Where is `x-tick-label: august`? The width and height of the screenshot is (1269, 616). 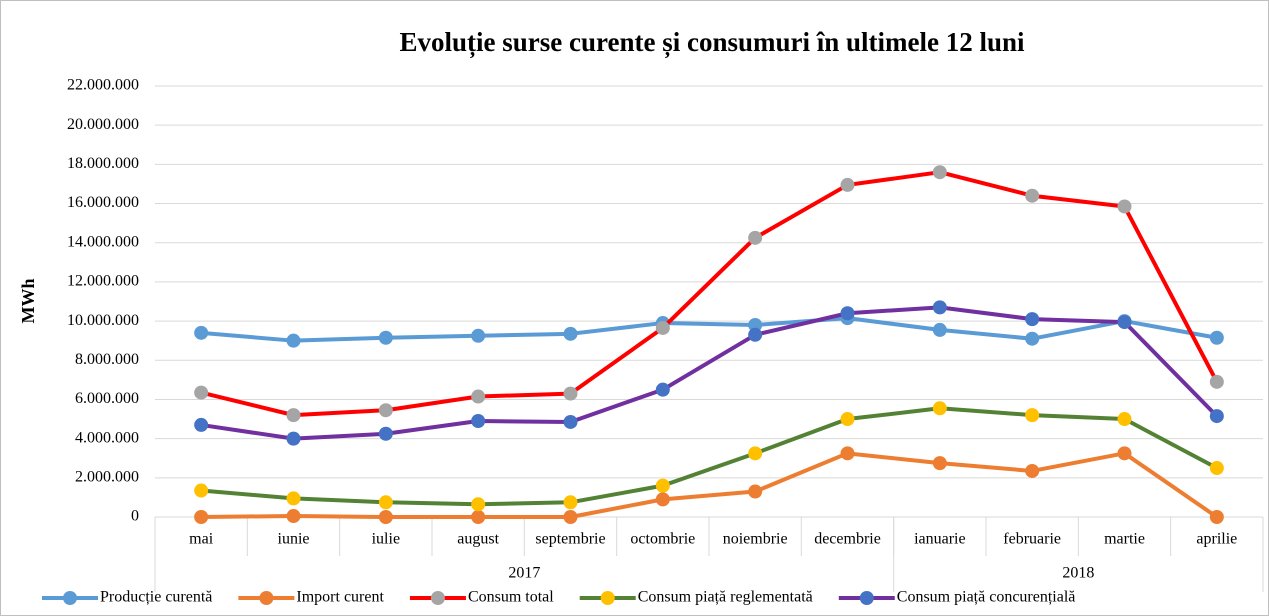 x-tick-label: august is located at coordinates (478, 539).